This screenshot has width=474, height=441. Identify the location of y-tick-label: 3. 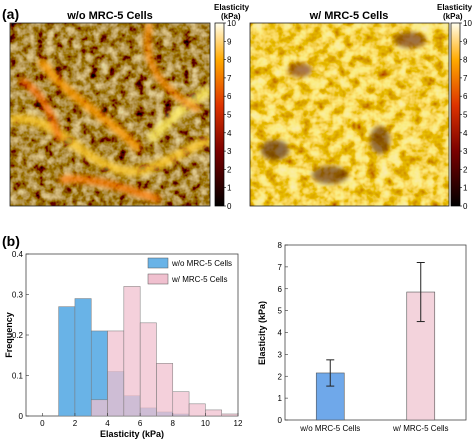
(280, 354).